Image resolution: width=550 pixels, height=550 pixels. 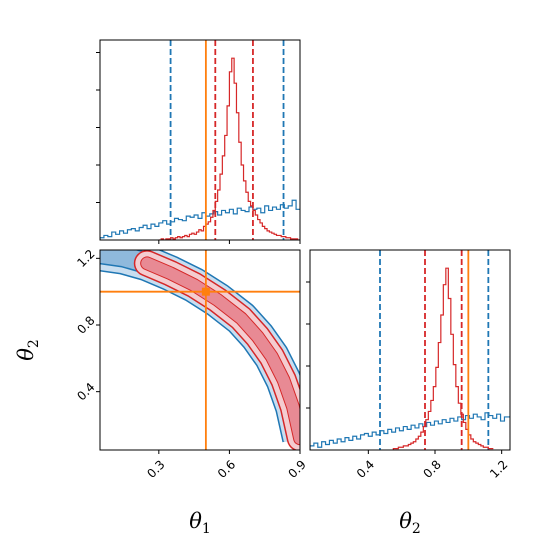 I want to click on axis-label-subscript: 1, so click(x=206, y=529).